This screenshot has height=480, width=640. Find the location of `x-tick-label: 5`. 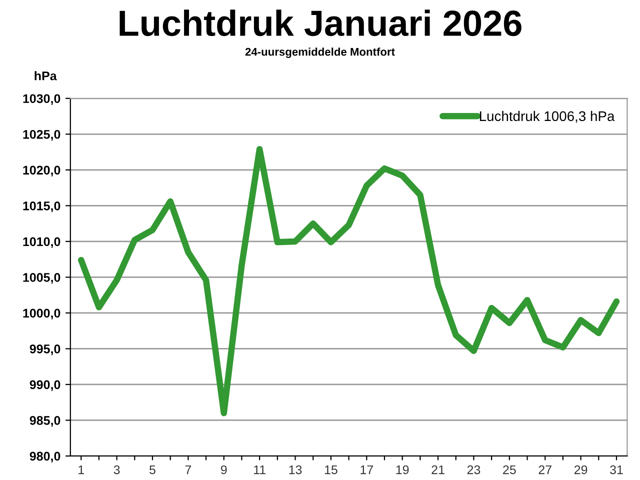

x-tick-label: 5 is located at coordinates (153, 469).